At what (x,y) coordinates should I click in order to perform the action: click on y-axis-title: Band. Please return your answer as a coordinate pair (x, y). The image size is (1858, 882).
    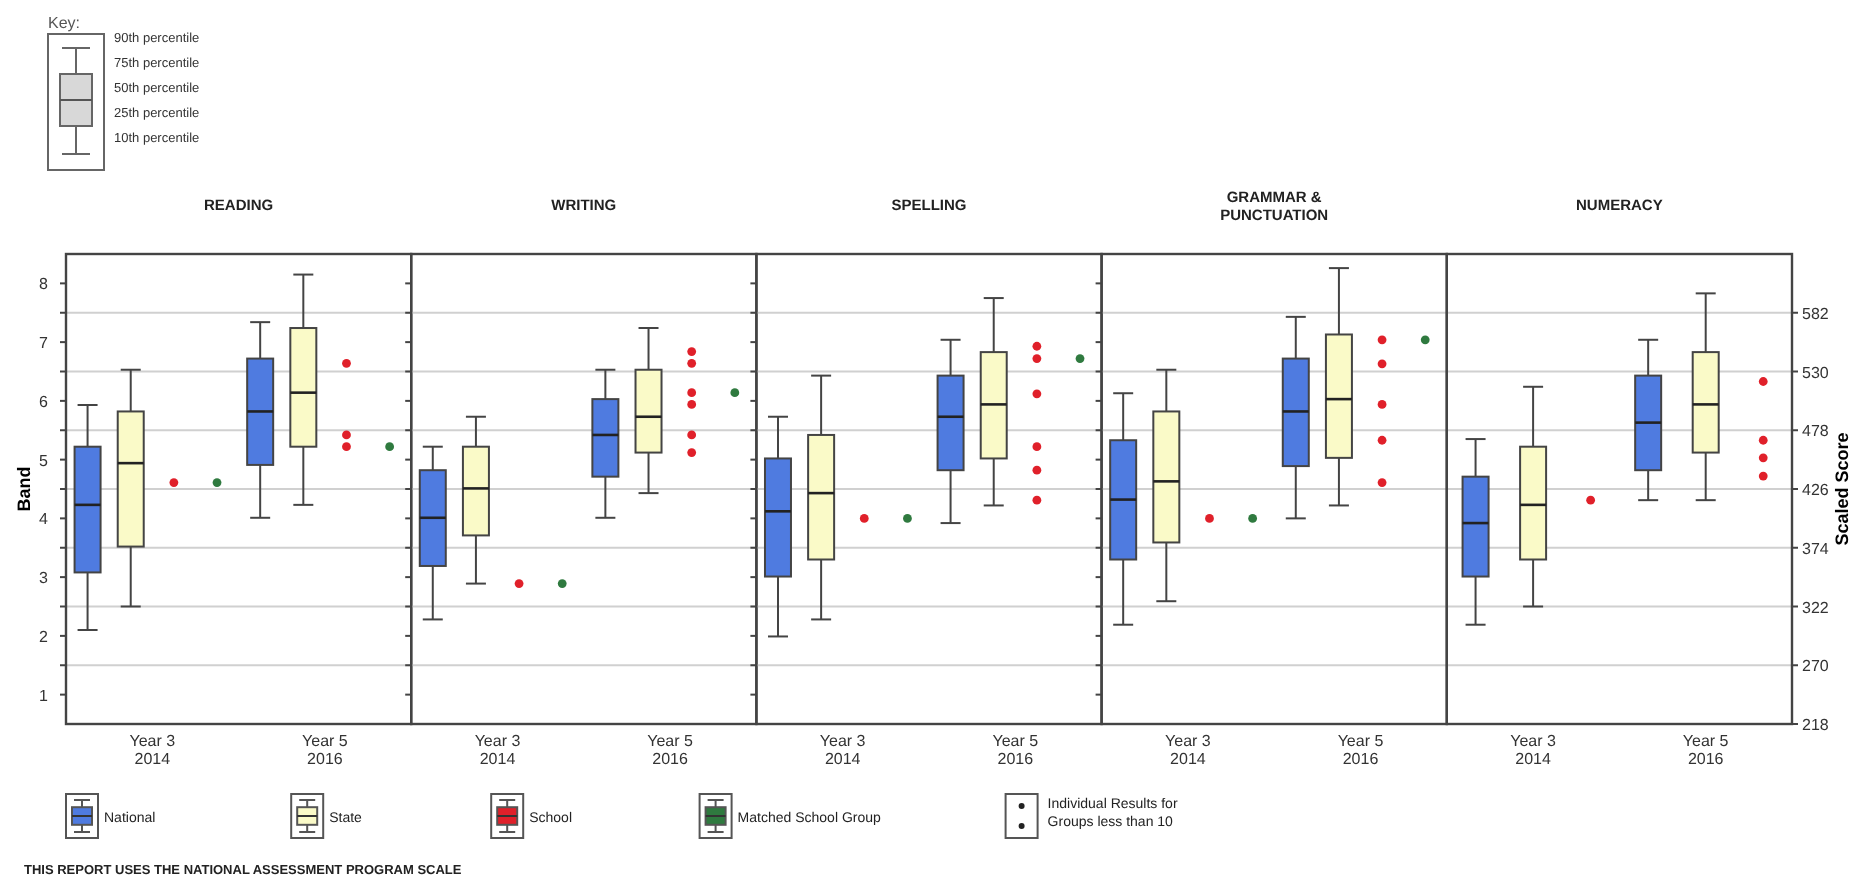
    Looking at the image, I should click on (24, 489).